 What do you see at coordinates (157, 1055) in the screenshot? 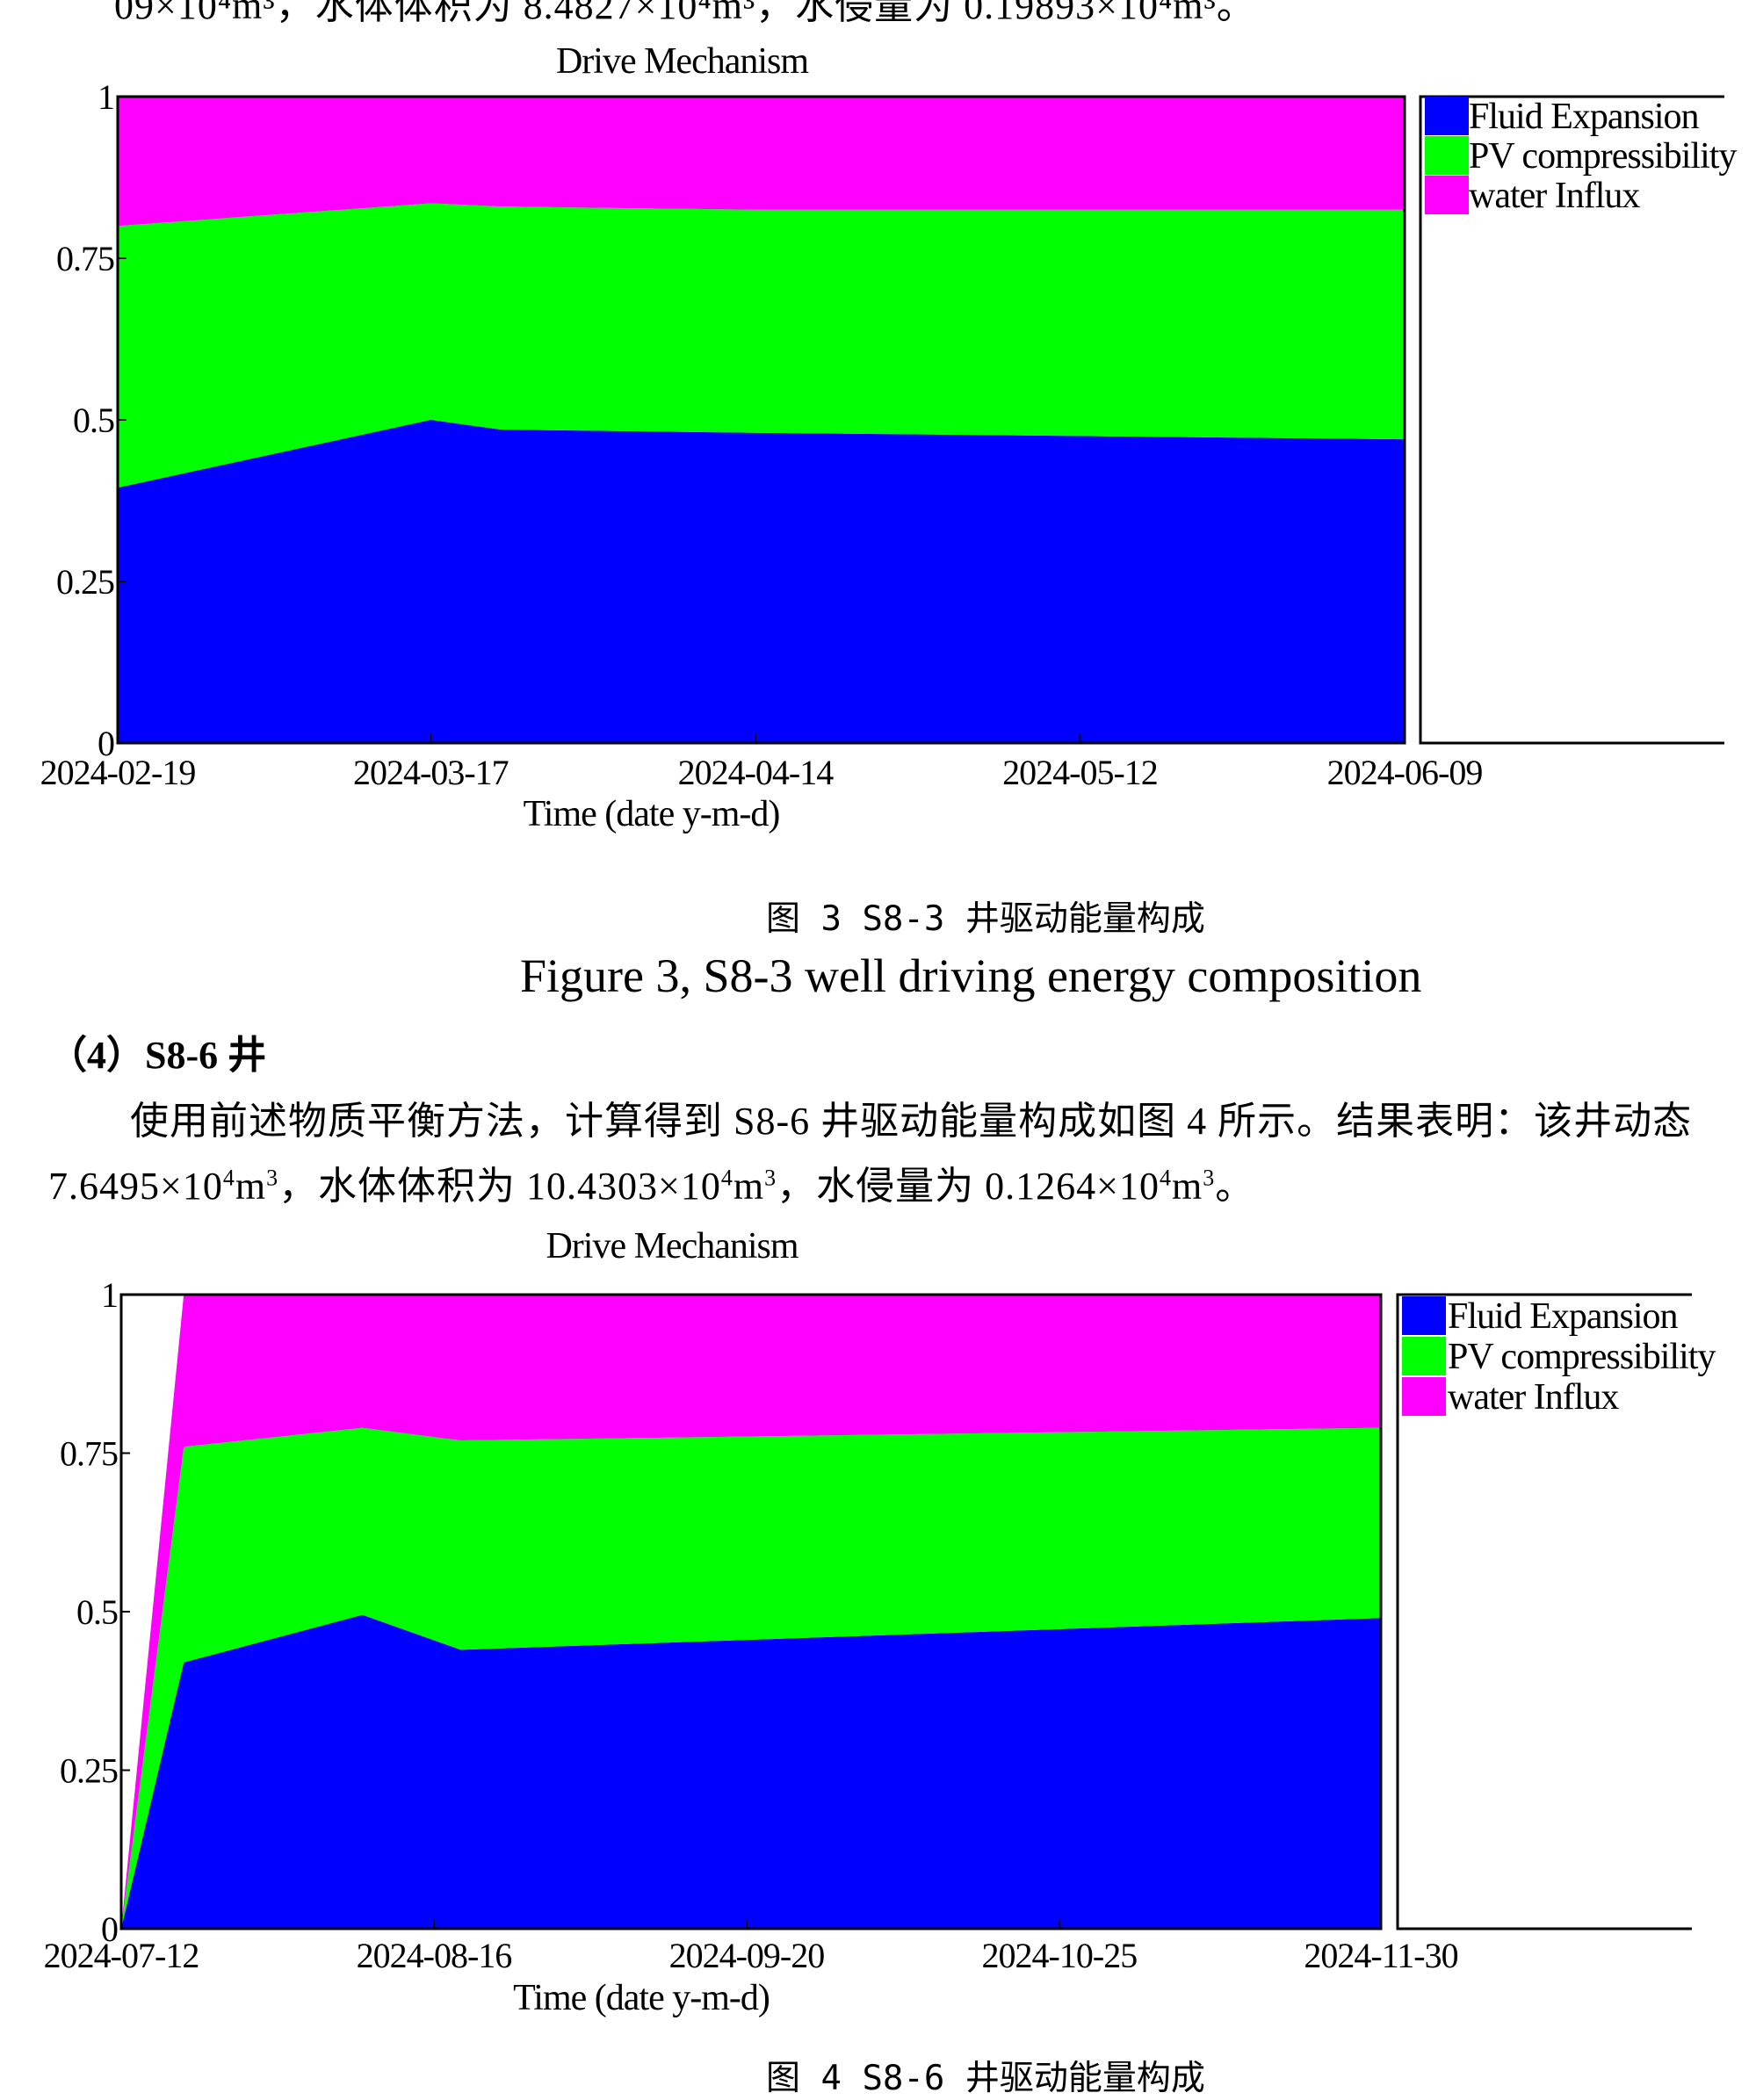
I see `section-heading: （4）S8-6 井` at bounding box center [157, 1055].